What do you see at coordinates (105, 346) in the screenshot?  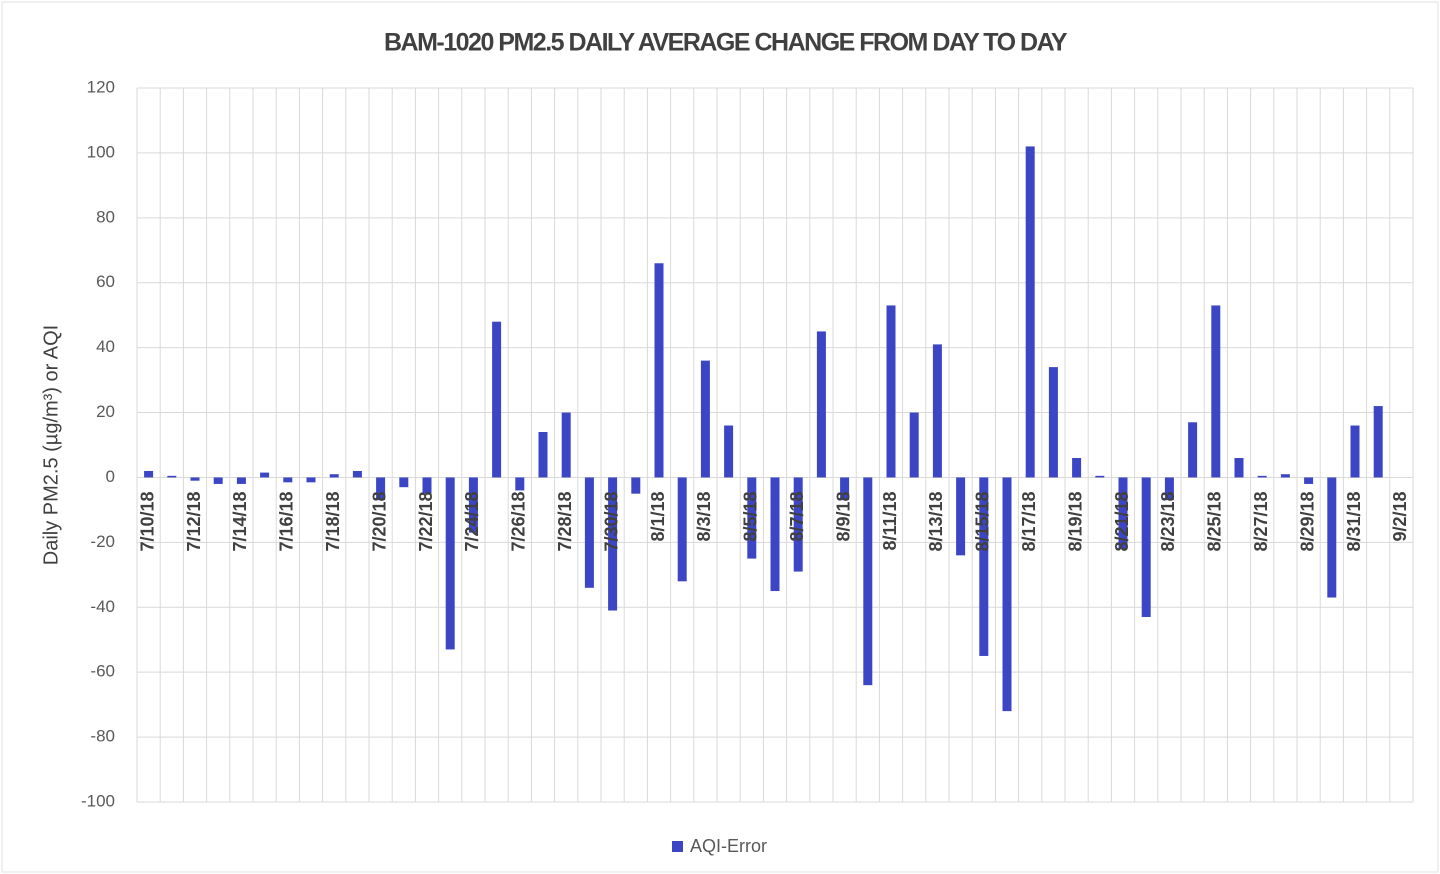 I see `y-tick-label: 40` at bounding box center [105, 346].